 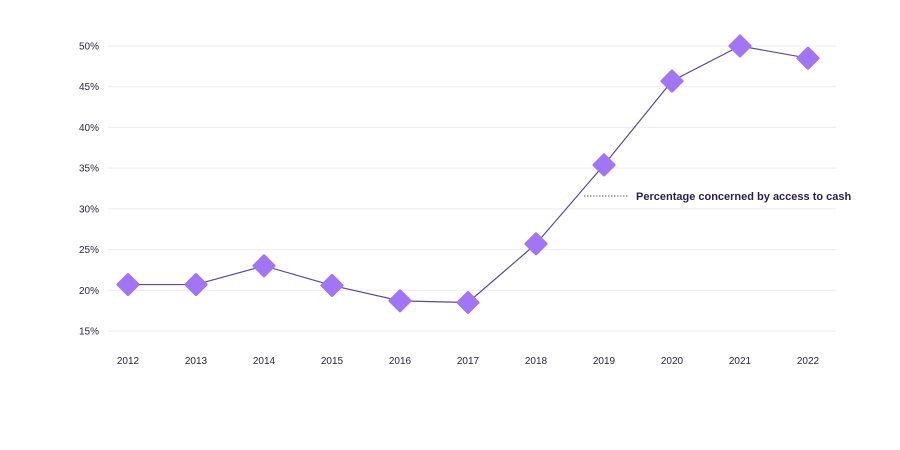 What do you see at coordinates (264, 361) in the screenshot?
I see `x-tick-label: 2014` at bounding box center [264, 361].